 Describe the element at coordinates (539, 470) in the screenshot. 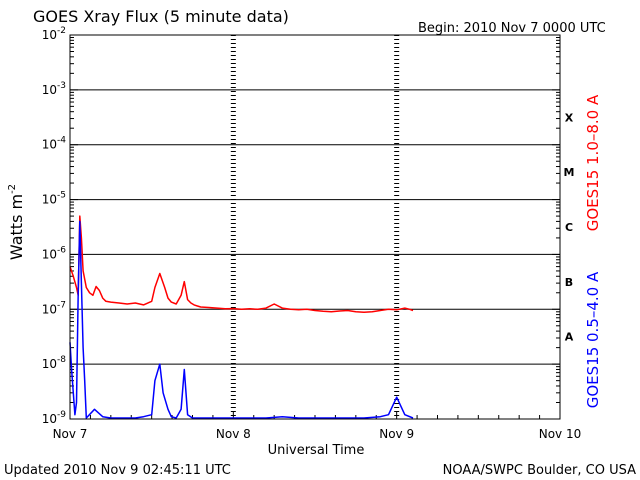

I see `credit-label: NOAA/SWPC Boulder, CO USA` at that location.